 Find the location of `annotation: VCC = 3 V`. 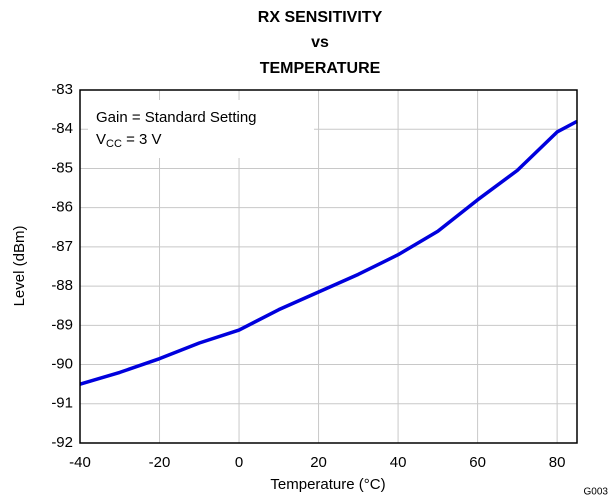

annotation: VCC = 3 V is located at coordinates (129, 140).